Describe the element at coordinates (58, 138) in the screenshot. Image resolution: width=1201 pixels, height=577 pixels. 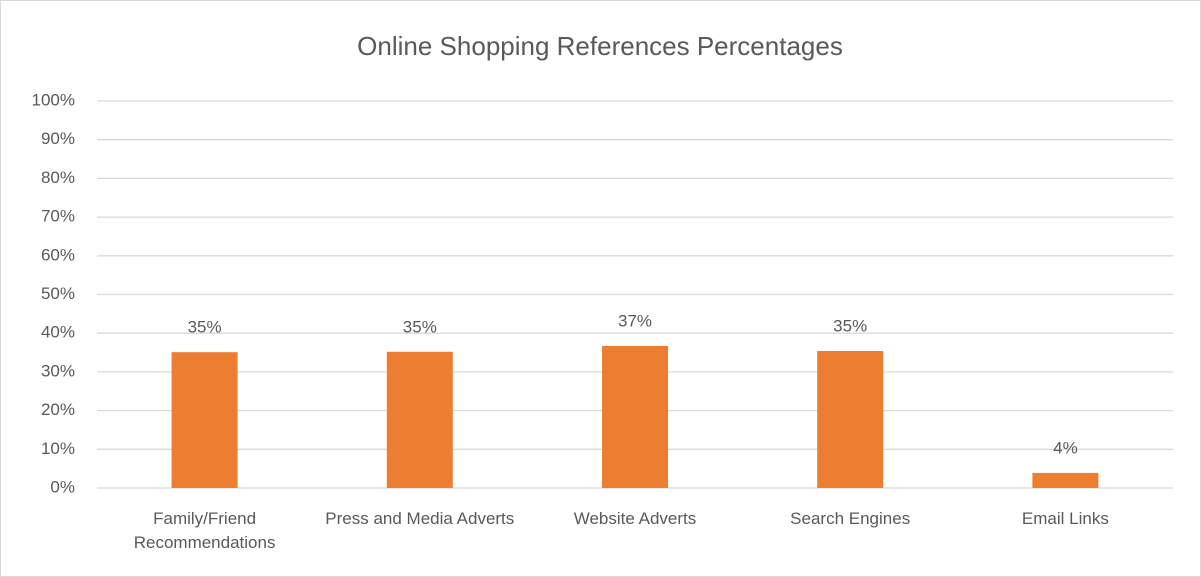
I see `y-tick-label: 90%` at that location.